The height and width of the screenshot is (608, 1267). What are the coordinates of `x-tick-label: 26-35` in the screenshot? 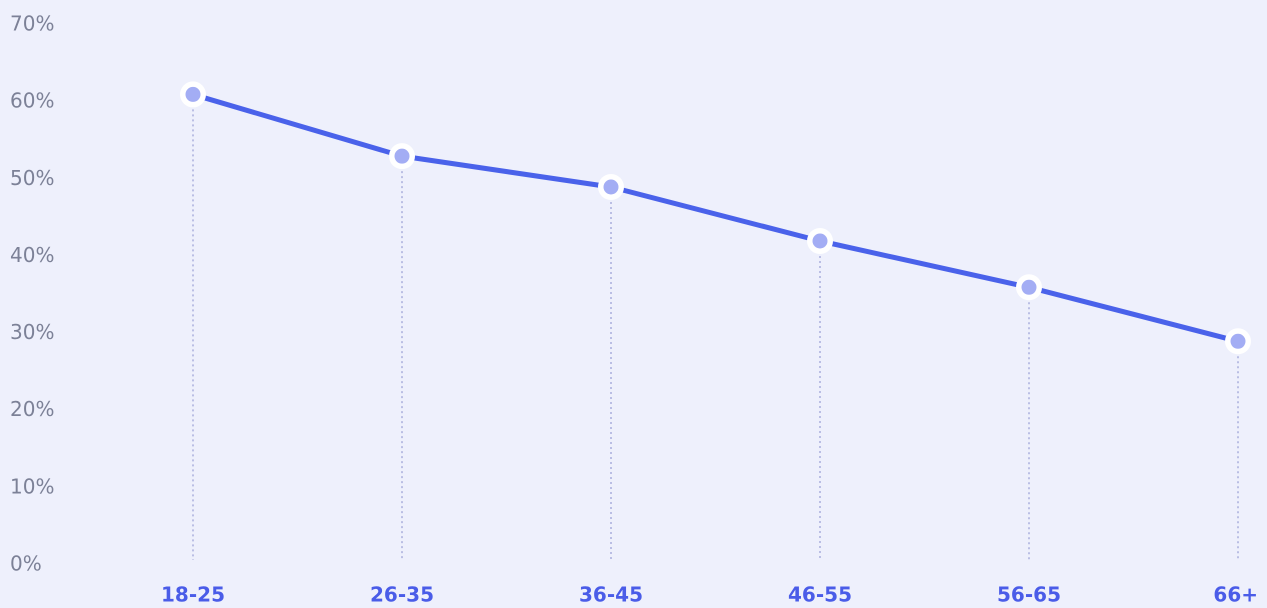 It's located at (402, 595).